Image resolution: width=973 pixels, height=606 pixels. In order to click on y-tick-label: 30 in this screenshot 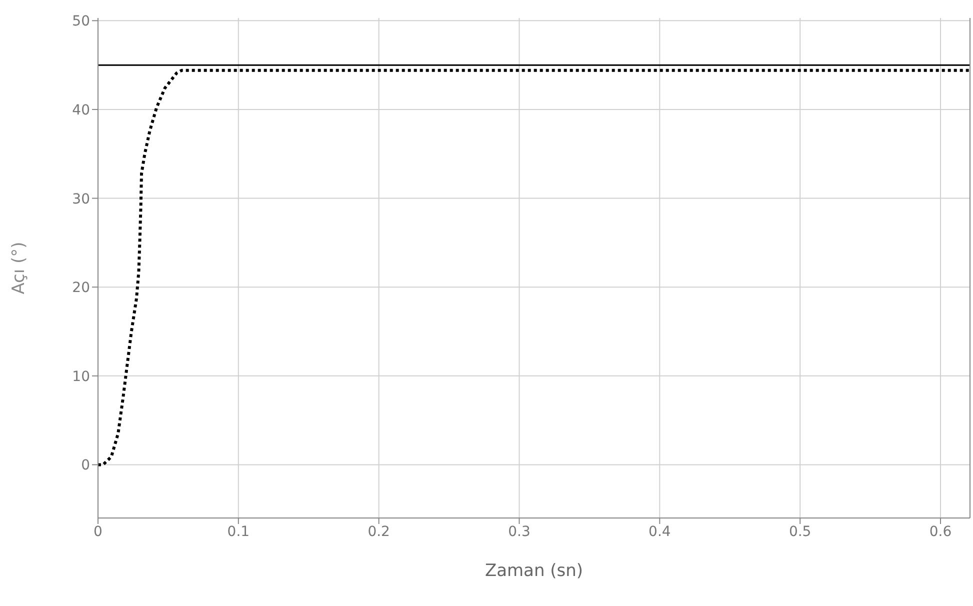, I will do `click(81, 199)`.